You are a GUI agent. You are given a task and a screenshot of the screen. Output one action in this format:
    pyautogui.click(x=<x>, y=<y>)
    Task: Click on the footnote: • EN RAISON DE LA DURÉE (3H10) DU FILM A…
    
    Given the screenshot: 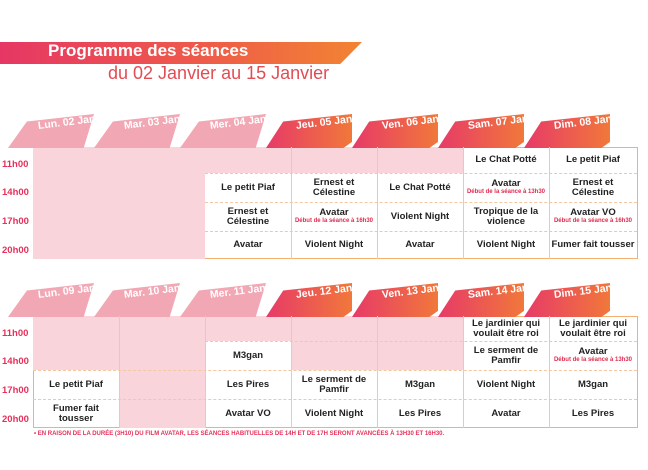 What is the action you would take?
    pyautogui.click(x=239, y=434)
    